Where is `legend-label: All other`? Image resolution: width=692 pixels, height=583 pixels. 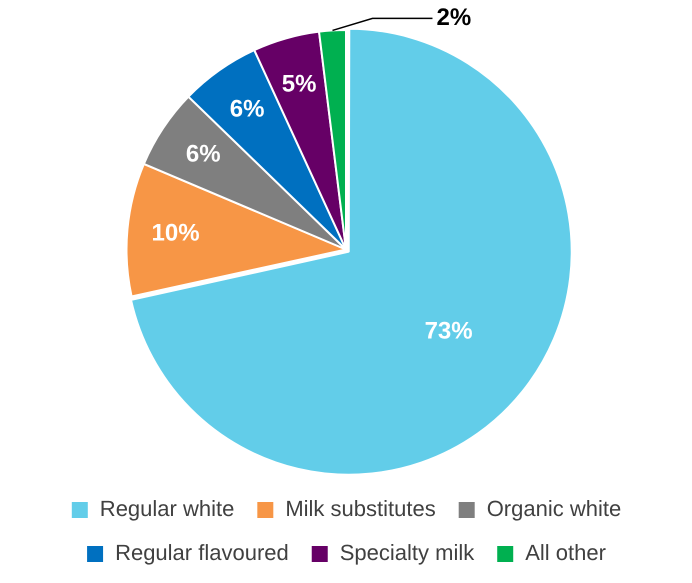
legend-label: All other is located at coordinates (565, 553).